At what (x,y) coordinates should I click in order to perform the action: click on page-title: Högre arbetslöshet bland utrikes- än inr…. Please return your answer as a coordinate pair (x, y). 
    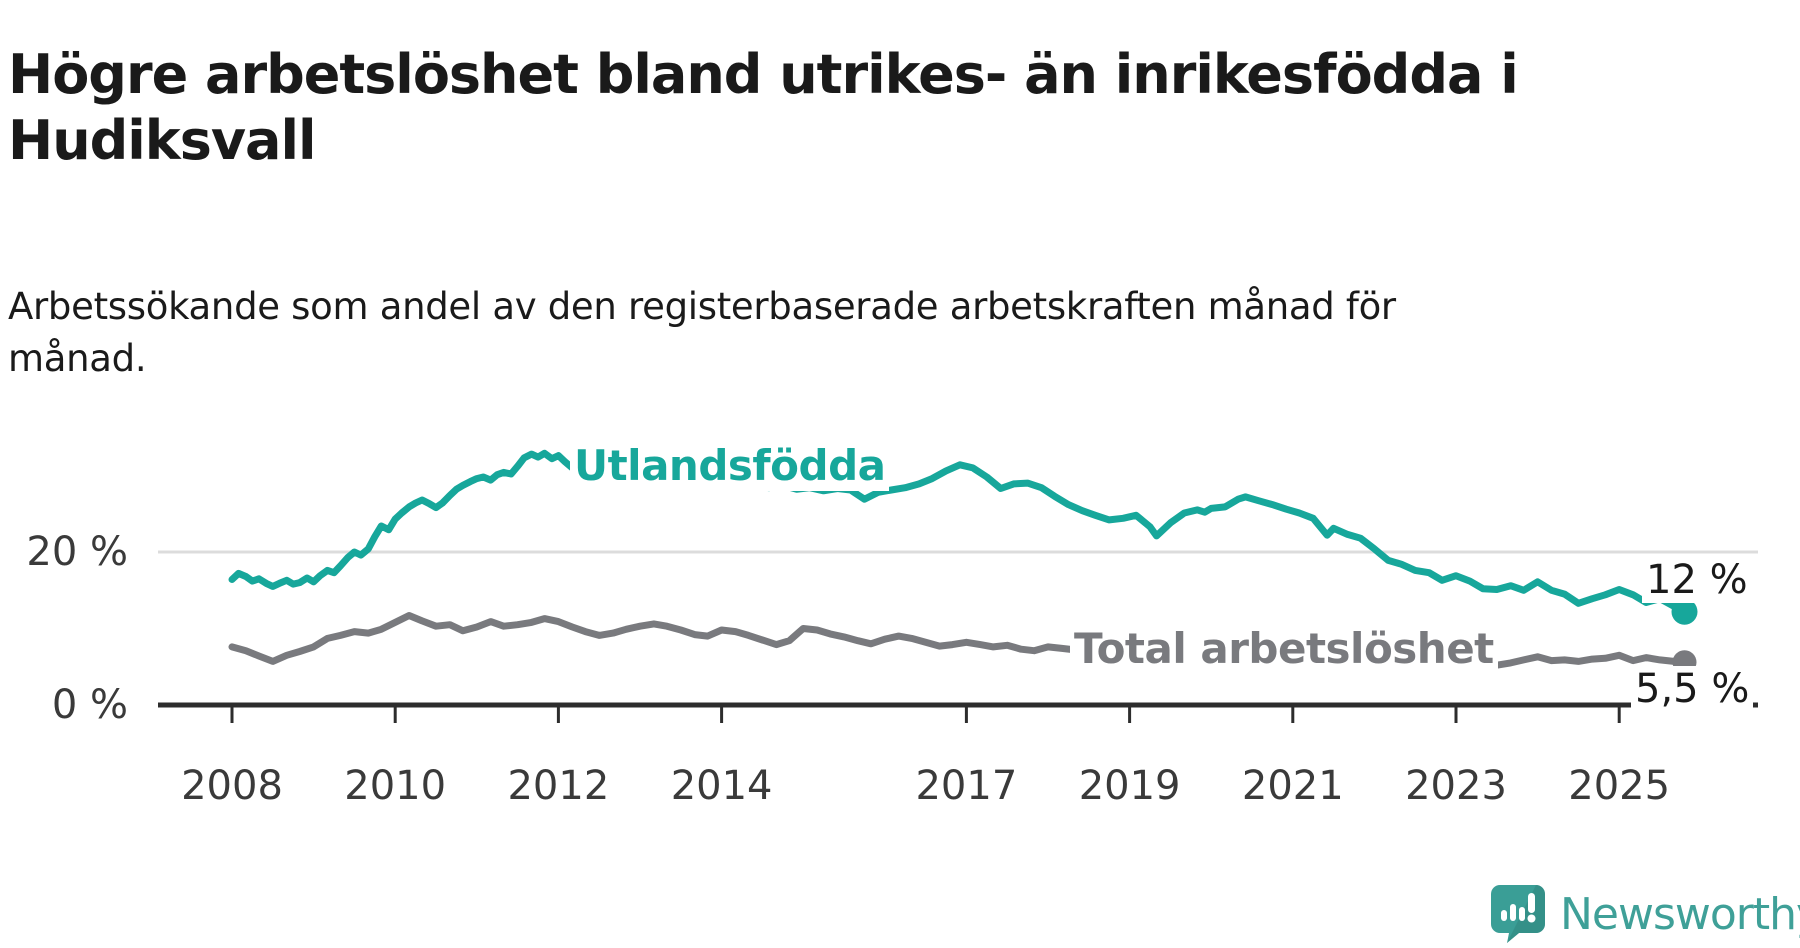
    Looking at the image, I should click on (763, 108).